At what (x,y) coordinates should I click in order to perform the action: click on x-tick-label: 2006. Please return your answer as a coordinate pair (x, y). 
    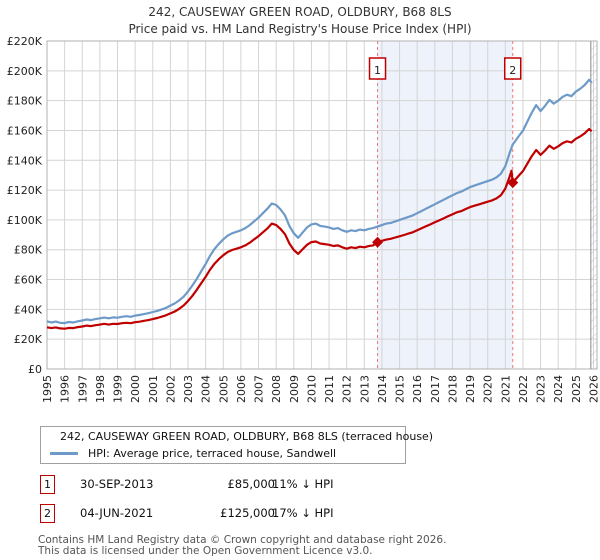
    Looking at the image, I should click on (241, 389).